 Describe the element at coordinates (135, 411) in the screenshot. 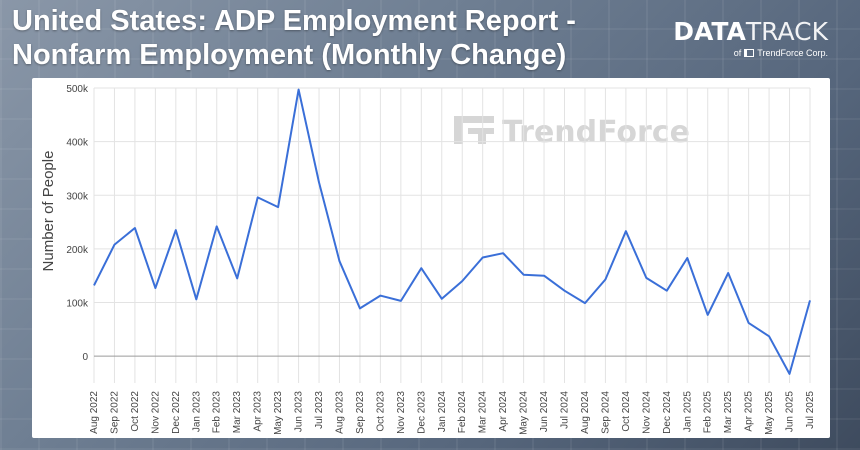

I see `x-tick-label: Oct 2022` at that location.